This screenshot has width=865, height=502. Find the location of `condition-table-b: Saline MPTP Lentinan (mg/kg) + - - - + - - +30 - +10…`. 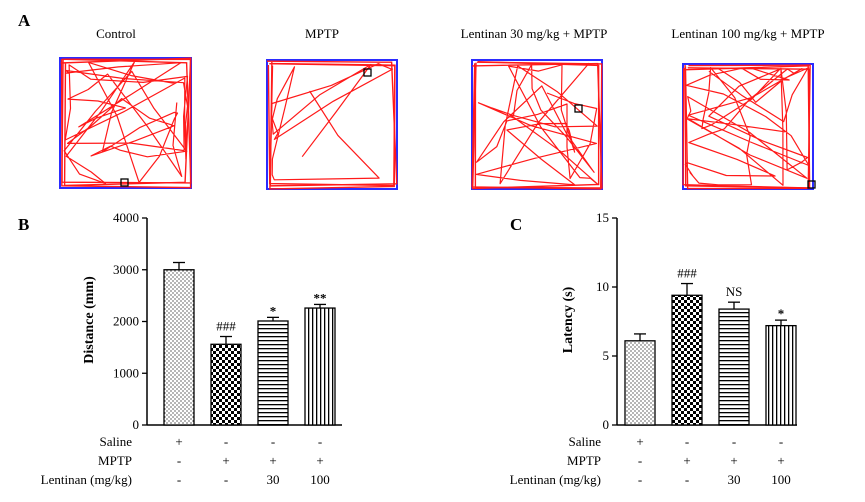

condition-table-b: Saline MPTP Lentinan (mg/kg) + - - - + - - +30 - +10… is located at coordinates (185, 460).